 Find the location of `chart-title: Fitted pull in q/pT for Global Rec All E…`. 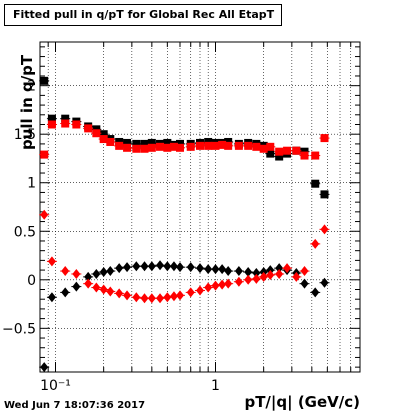

chart-title: Fitted pull in q/pT for Global Rec All E… is located at coordinates (144, 14).